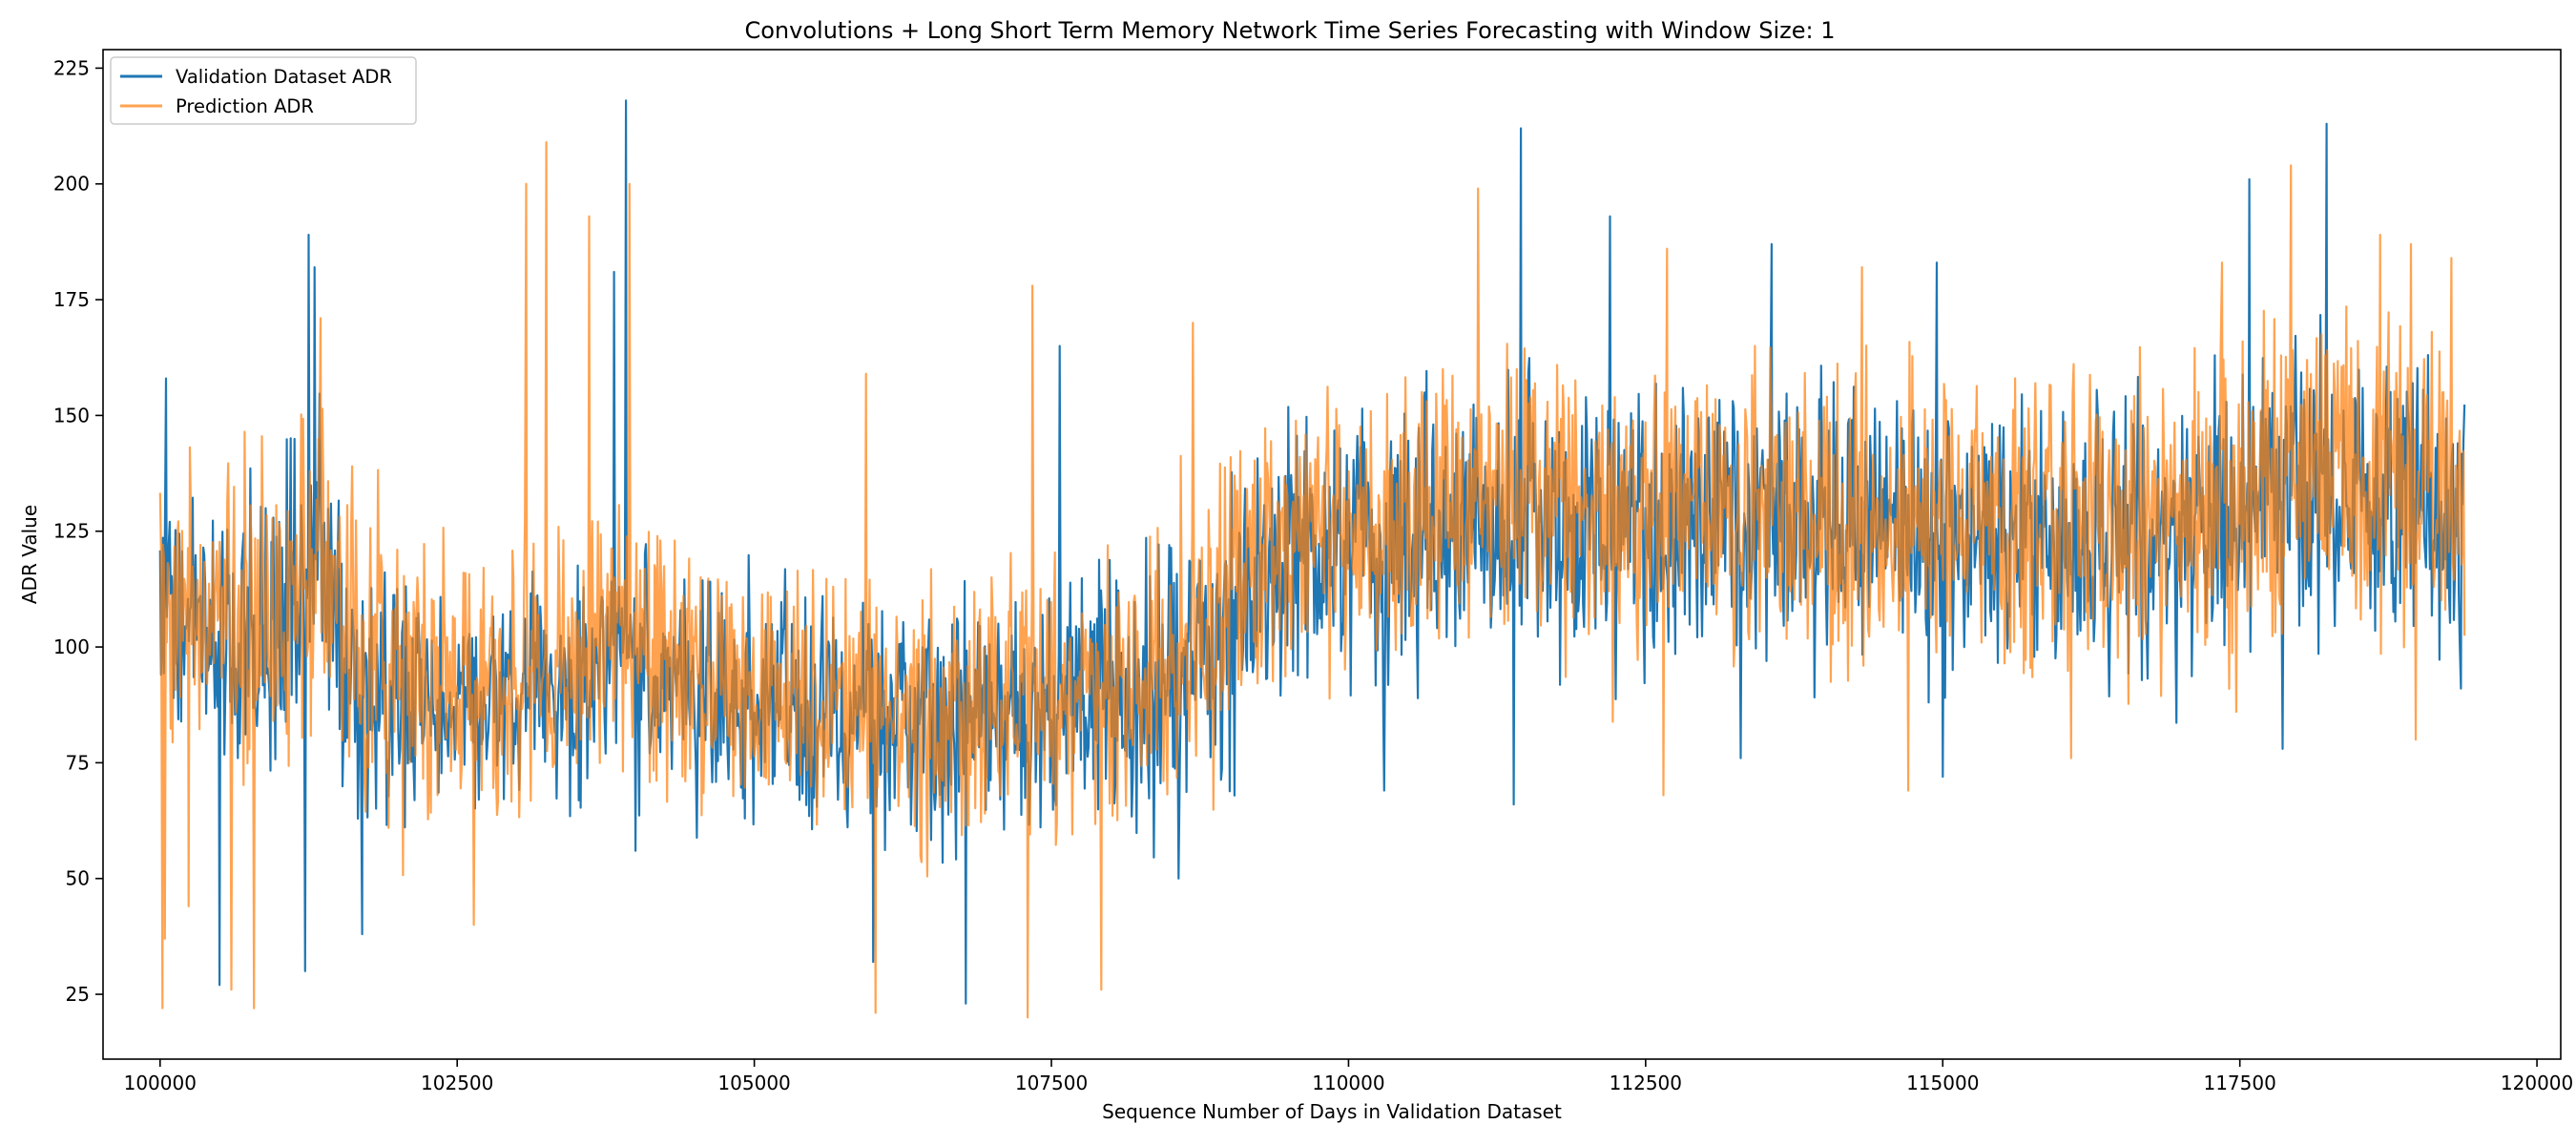 This screenshot has width=2576, height=1145. What do you see at coordinates (1942, 1083) in the screenshot?
I see `x-tick-label-6: 115000` at bounding box center [1942, 1083].